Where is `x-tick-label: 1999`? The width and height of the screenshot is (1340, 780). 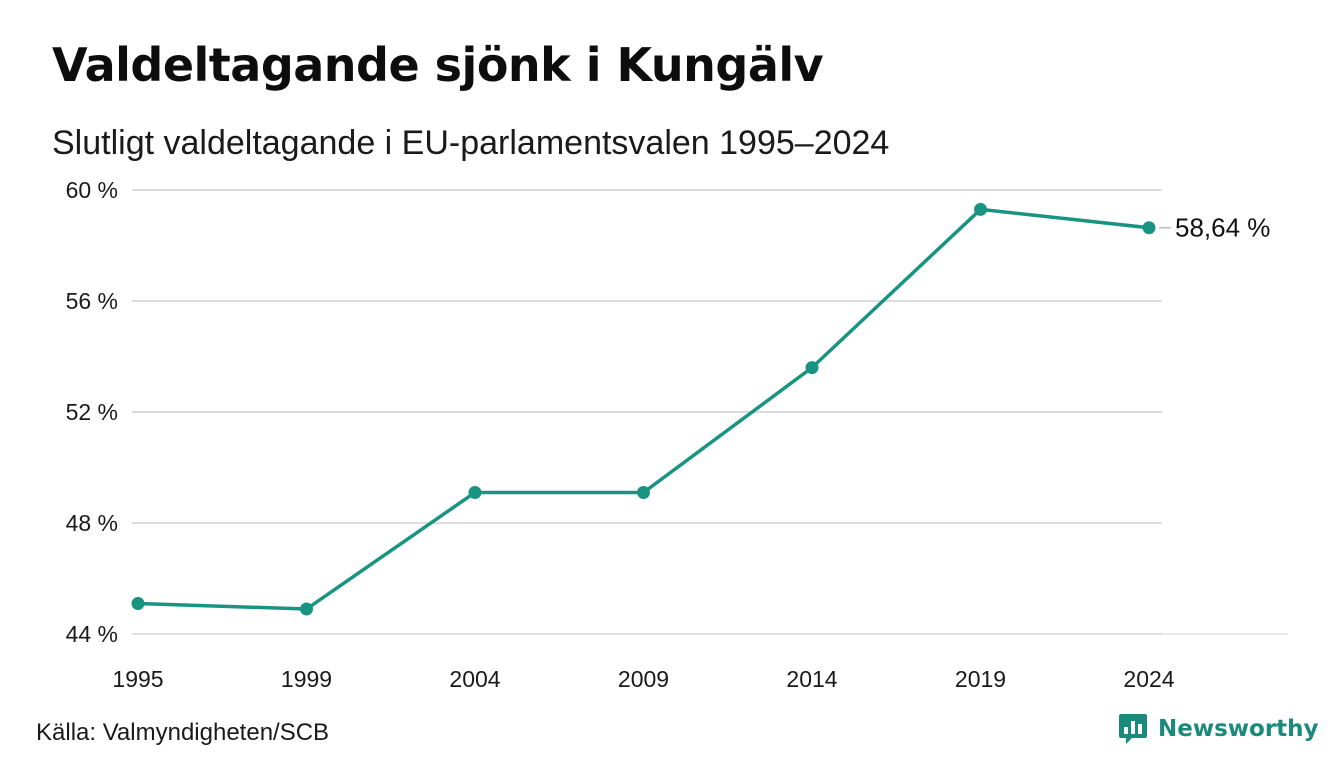
x-tick-label: 1999 is located at coordinates (306, 679).